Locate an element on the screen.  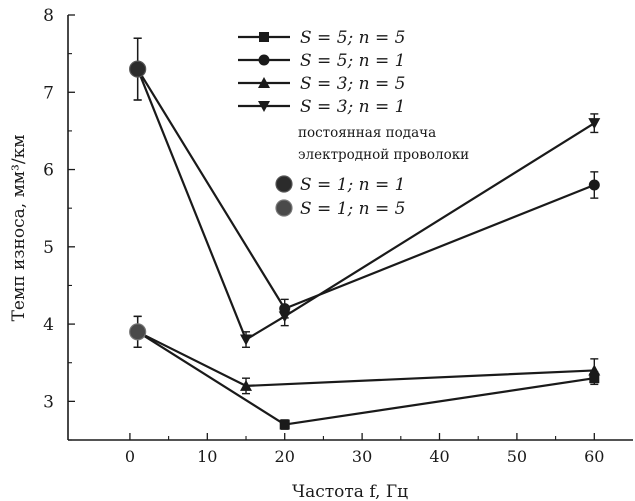
legend-annotation-line: постоянная подача is located at coordinates (367, 133).